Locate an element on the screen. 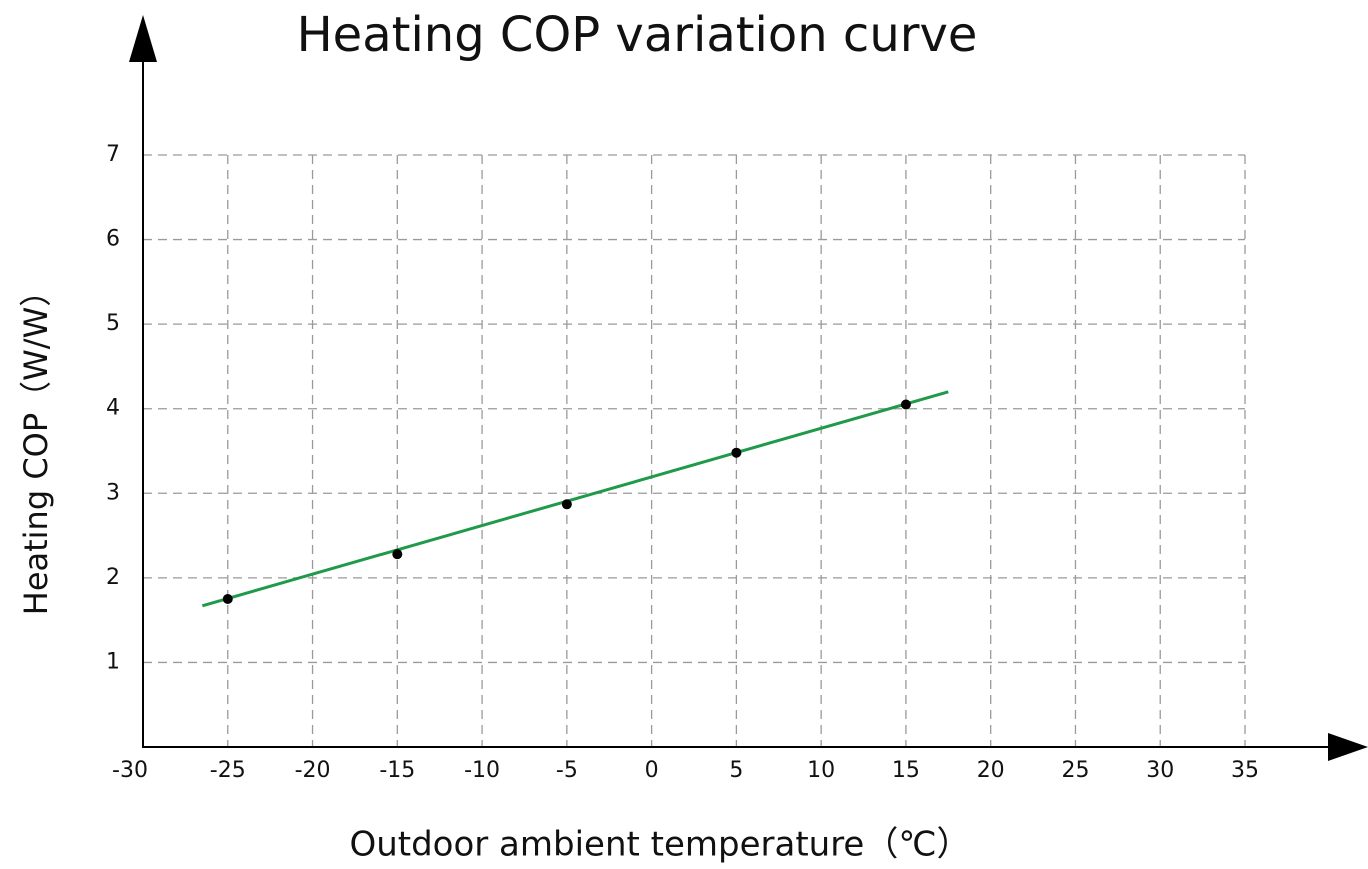 The height and width of the screenshot is (869, 1368). x-tick-label: 25 is located at coordinates (1075, 770).